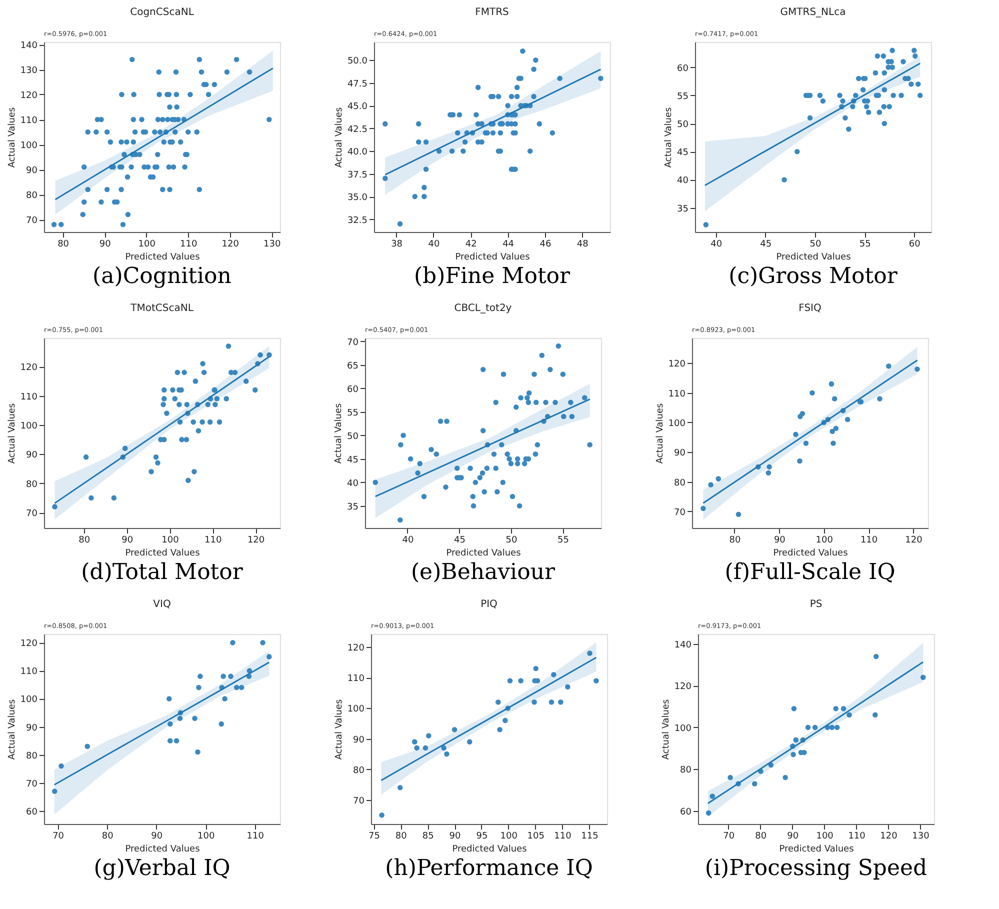 This screenshot has width=999, height=909. What do you see at coordinates (535, 837) in the screenshot?
I see `x-tick-label: 105` at bounding box center [535, 837].